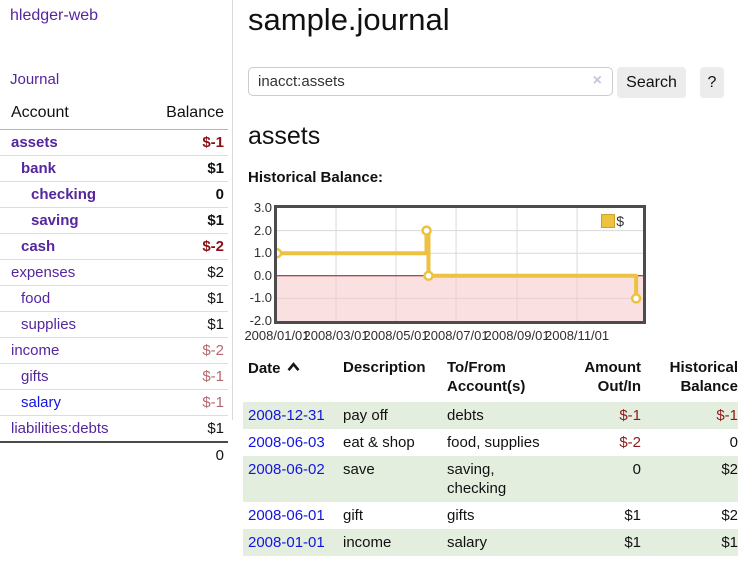  What do you see at coordinates (60, 428) in the screenshot?
I see `sidebar-account-link-liabilities-debts: liabilities:debts` at bounding box center [60, 428].